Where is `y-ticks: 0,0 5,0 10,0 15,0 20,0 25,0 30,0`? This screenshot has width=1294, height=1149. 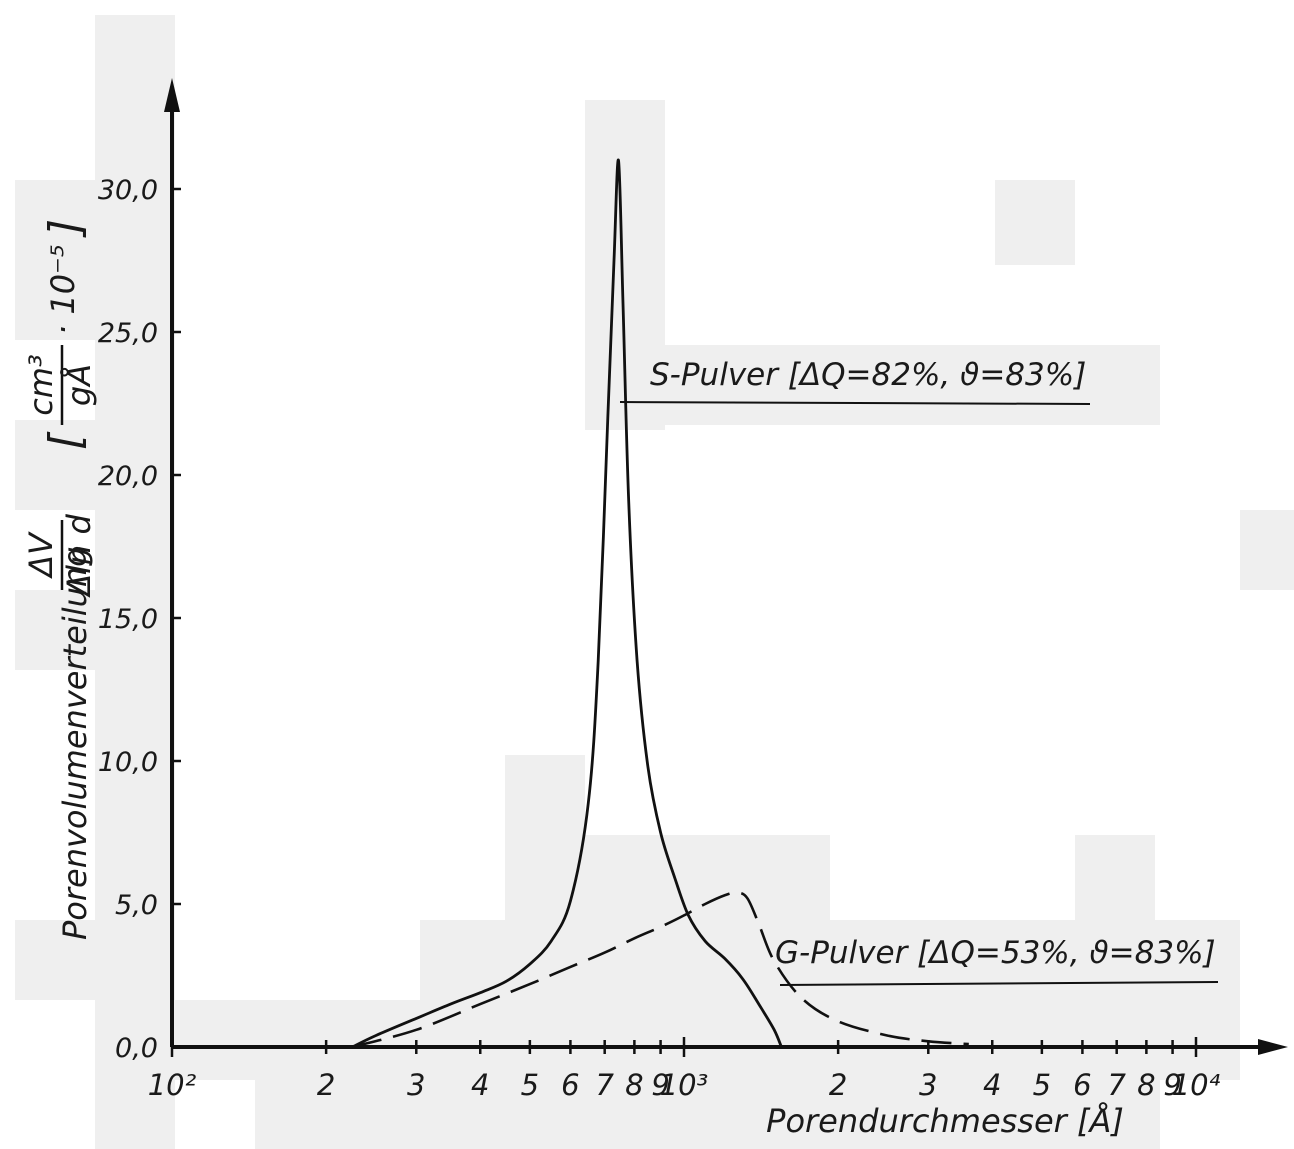
y-ticks: 0,0 5,0 10,0 15,0 20,0 25,0 30,0 is located at coordinates (139, 619).